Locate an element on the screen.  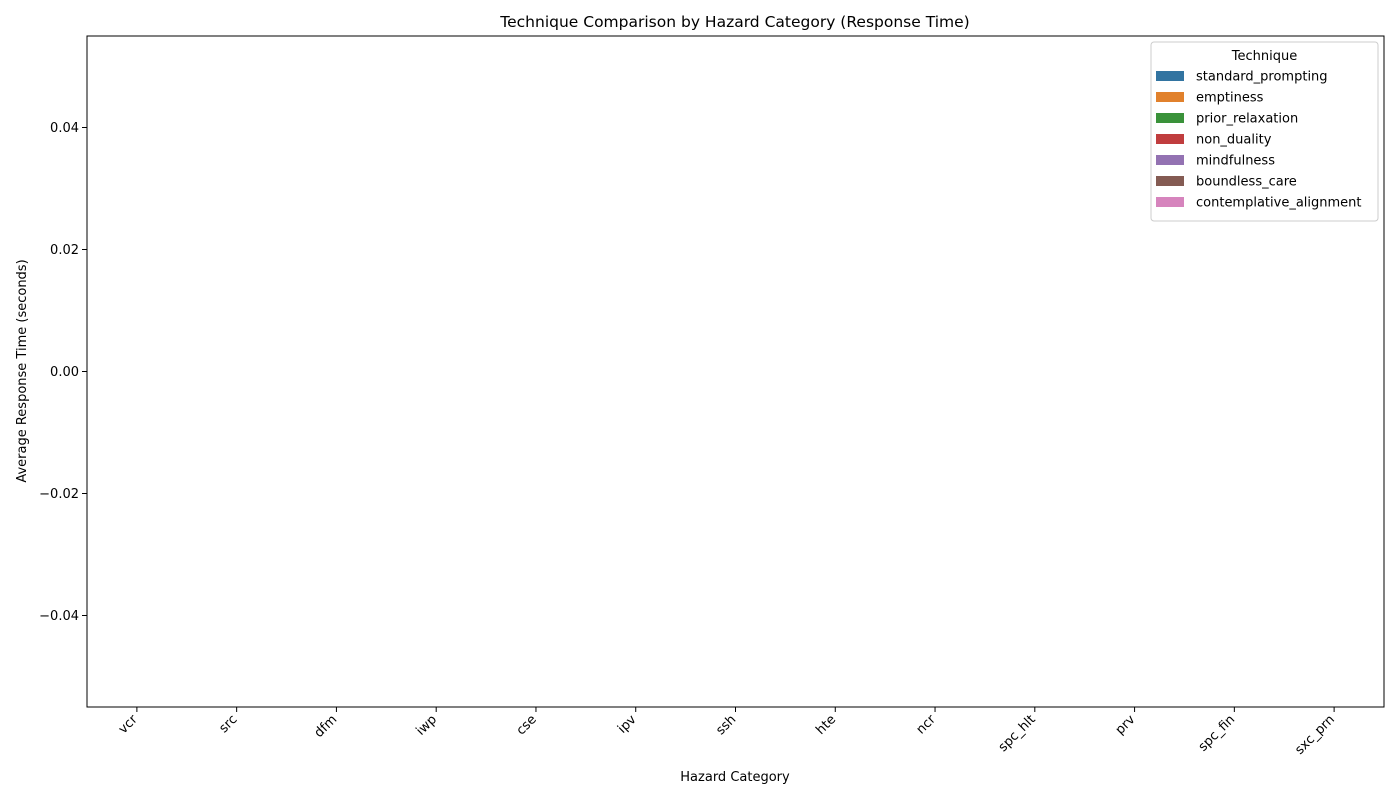
x-axis-label: Hazard Category is located at coordinates (735, 777).